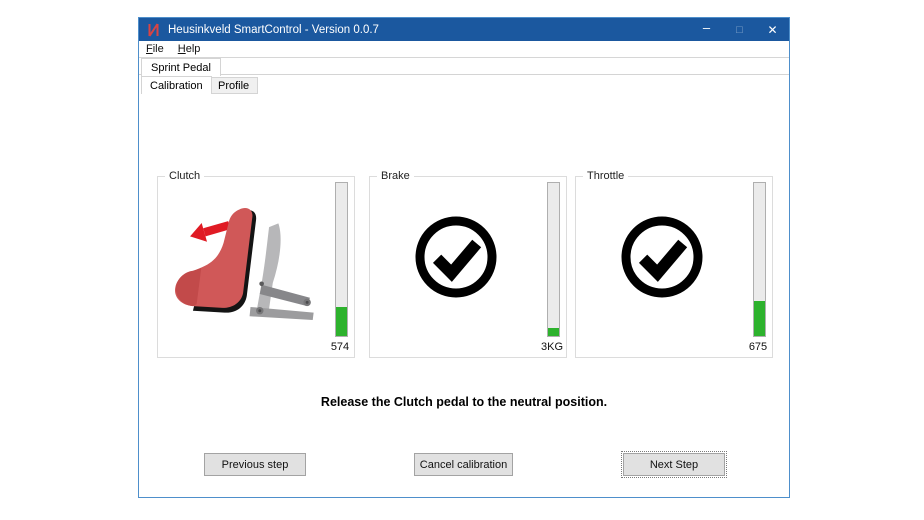 The image size is (924, 520). What do you see at coordinates (456, 257) in the screenshot?
I see `brake-check-icon` at bounding box center [456, 257].